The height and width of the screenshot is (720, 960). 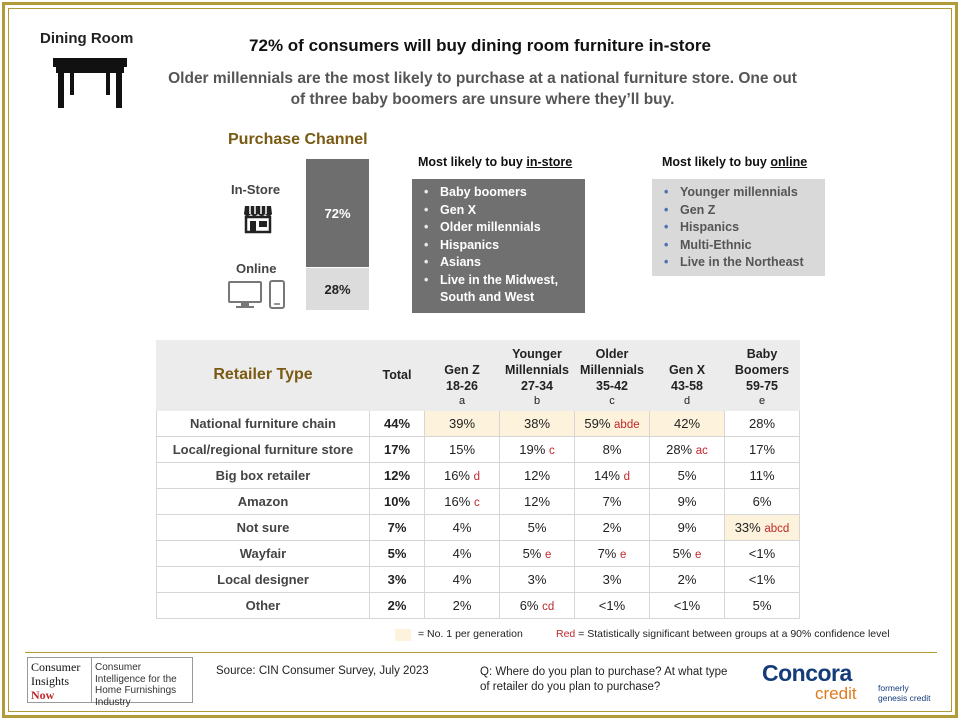 What do you see at coordinates (462, 501) in the screenshot?
I see `value-cell: 16% c` at bounding box center [462, 501].